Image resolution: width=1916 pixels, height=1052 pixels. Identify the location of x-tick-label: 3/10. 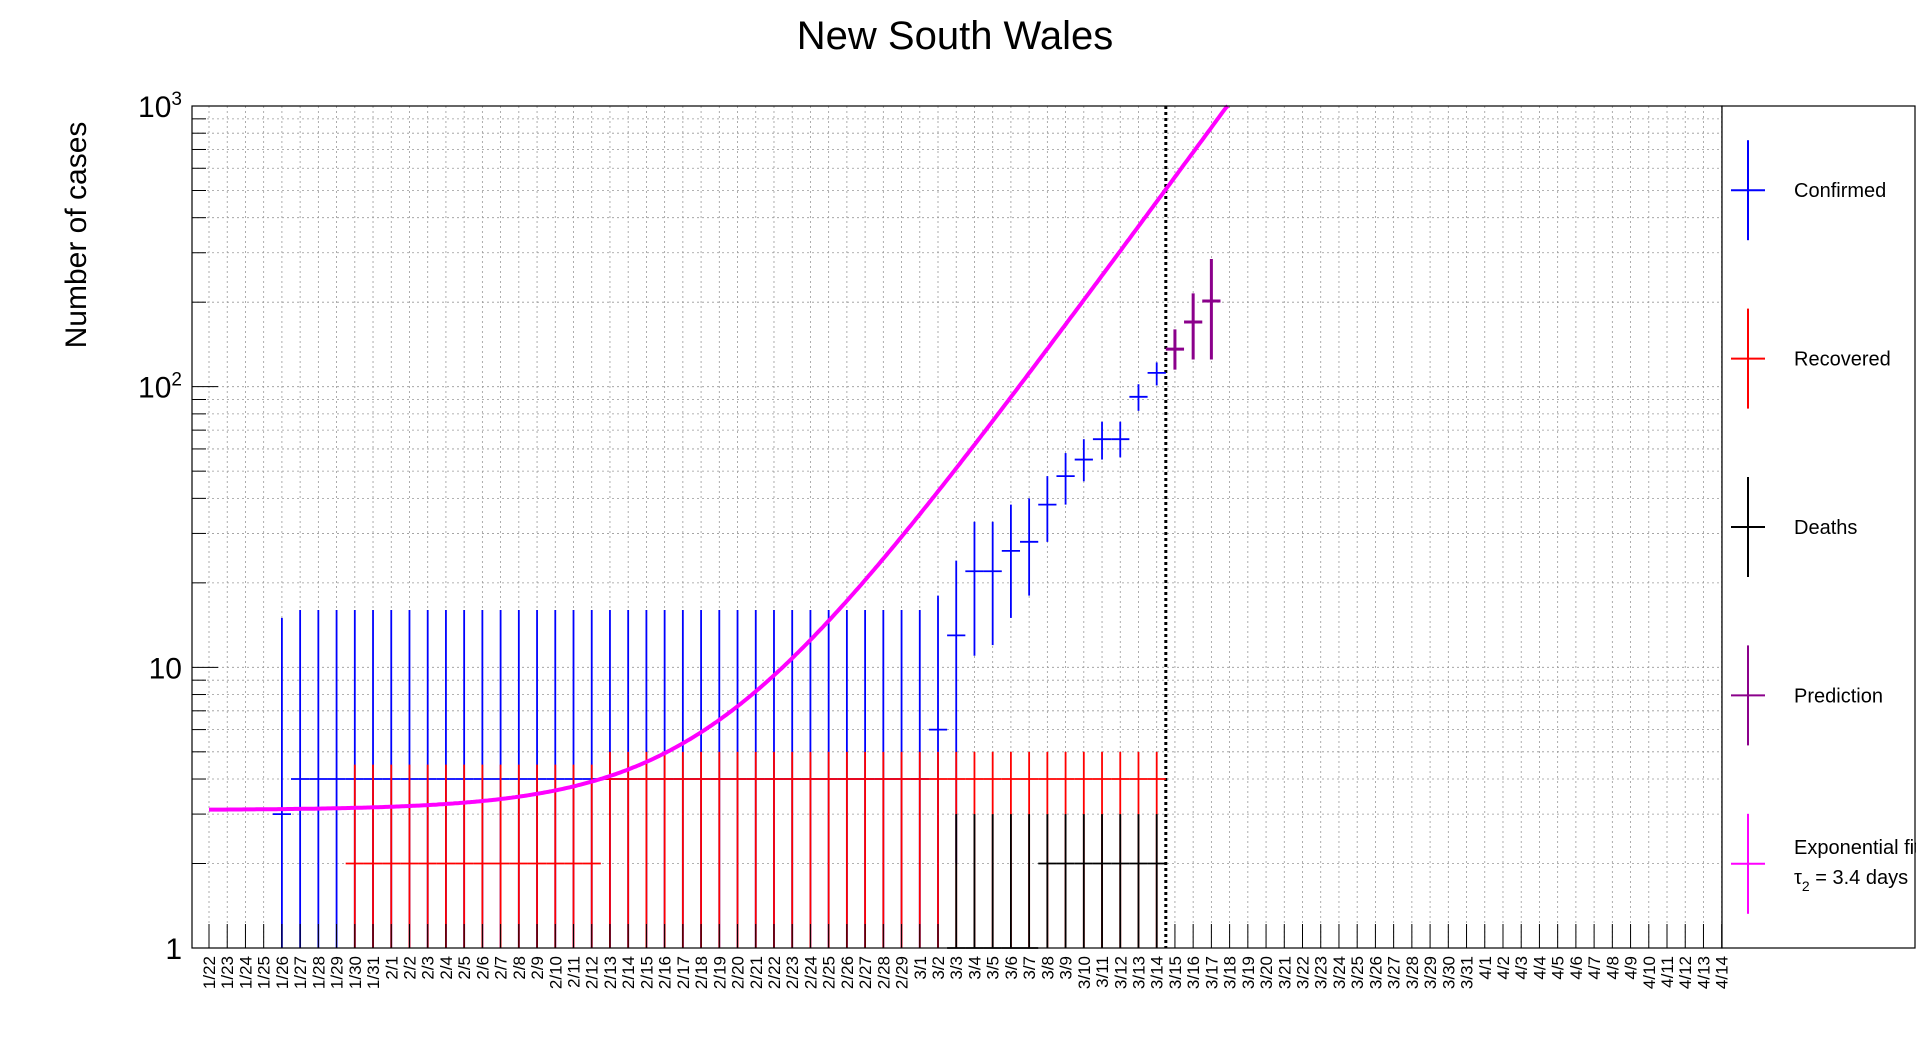
(1084, 972).